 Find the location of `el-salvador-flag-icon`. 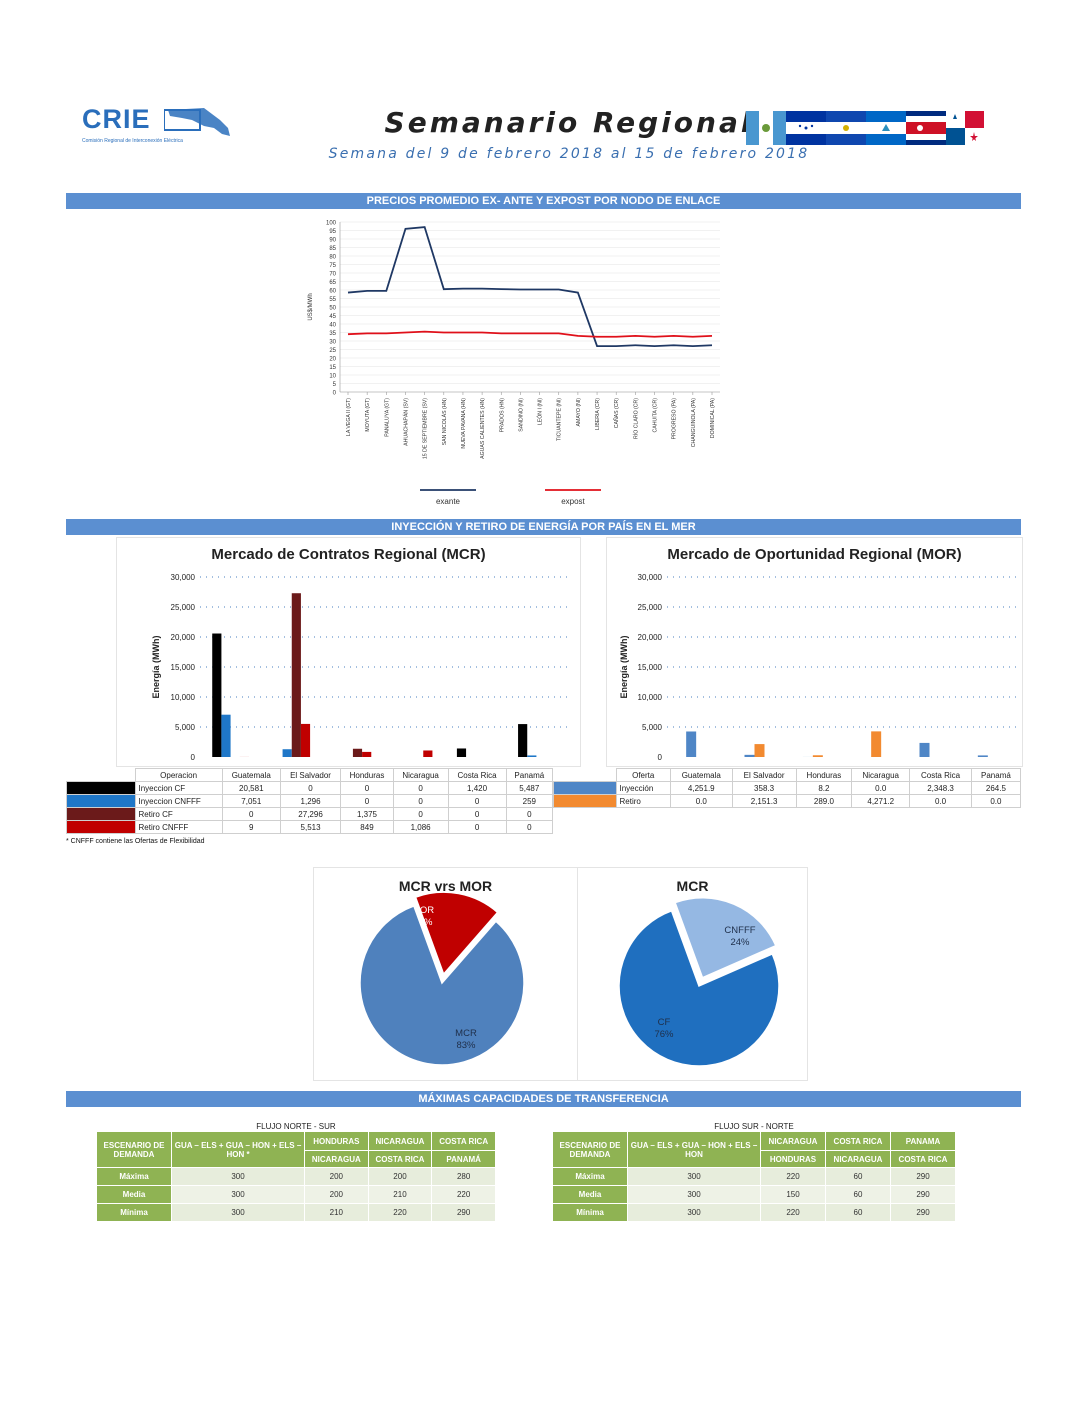

el-salvador-flag-icon is located at coordinates (846, 128).